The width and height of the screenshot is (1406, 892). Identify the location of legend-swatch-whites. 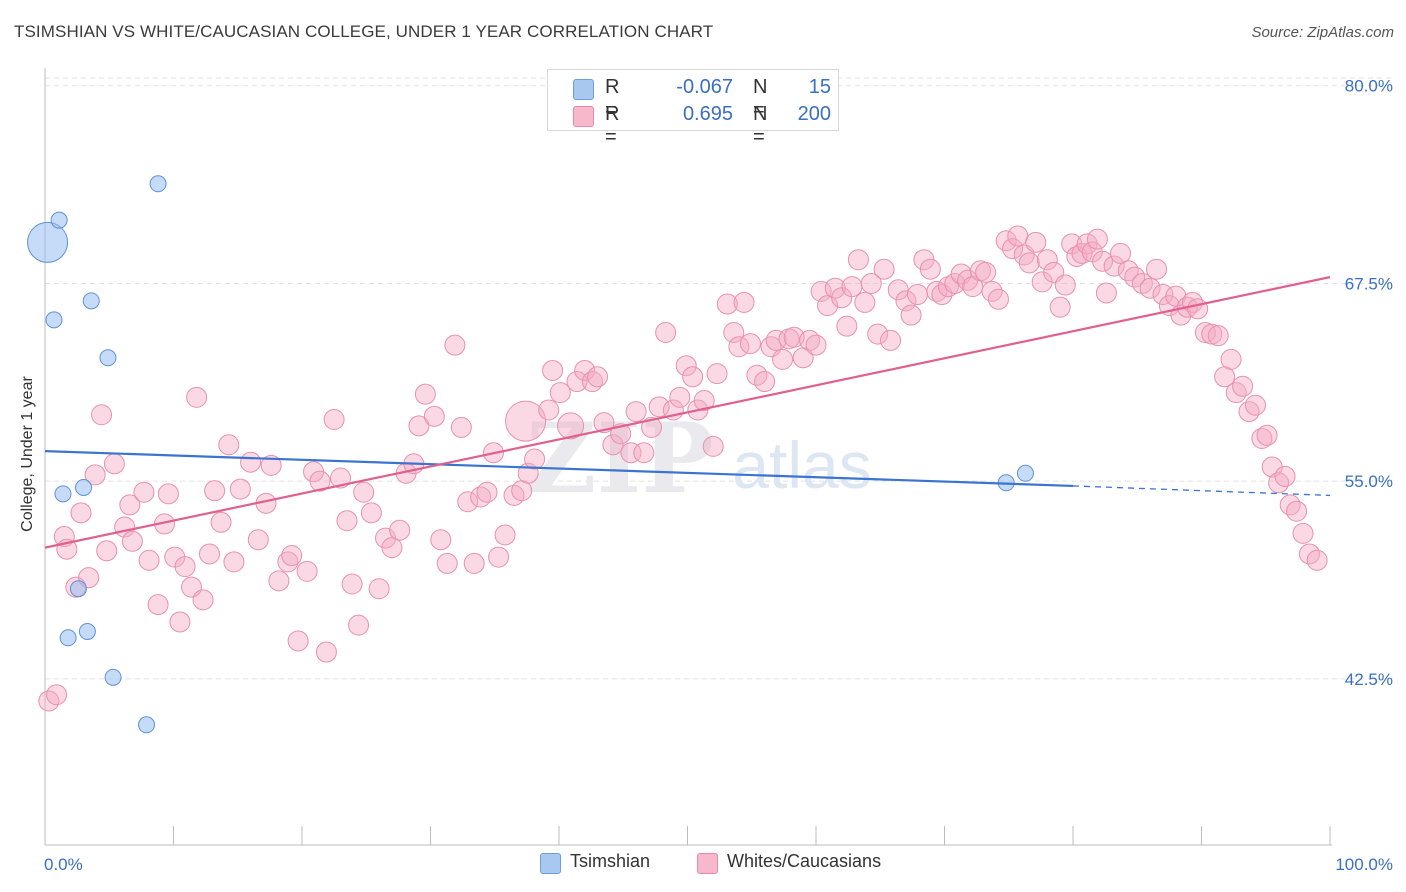
(583, 116).